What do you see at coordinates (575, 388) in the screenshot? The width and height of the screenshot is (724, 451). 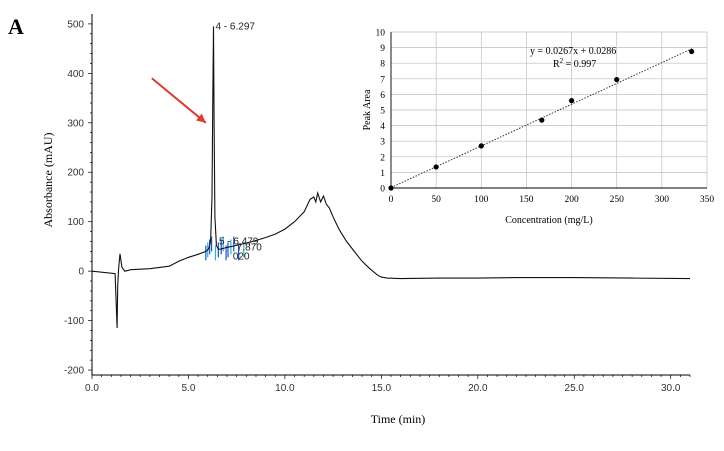 I see `chromatogram-x-tick-label: 25.0` at bounding box center [575, 388].